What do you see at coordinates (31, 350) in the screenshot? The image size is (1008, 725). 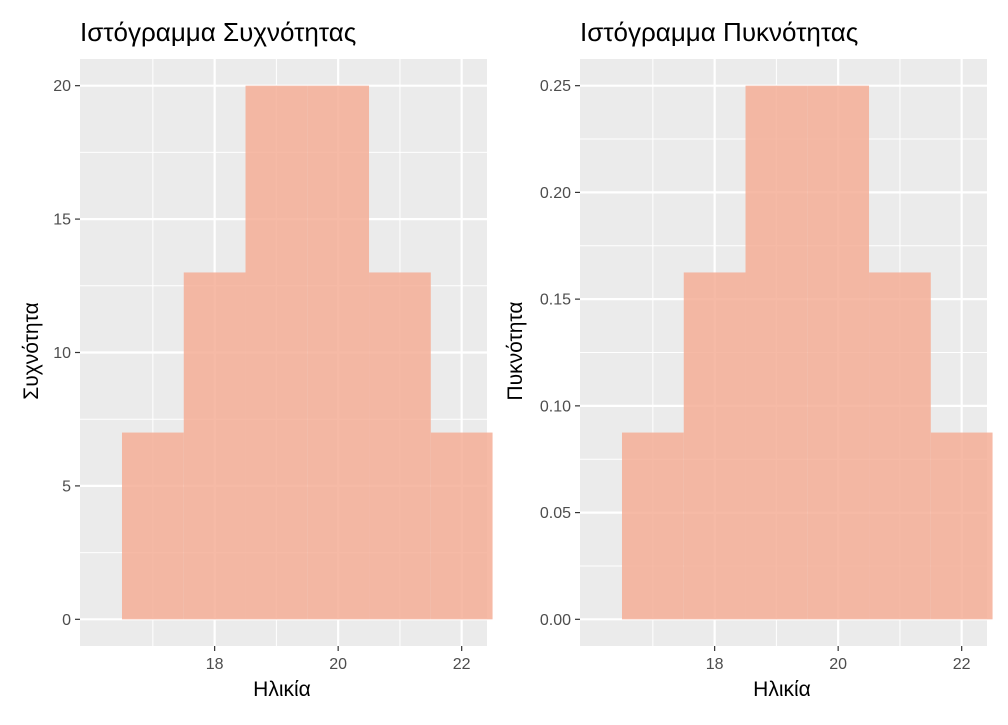 I see `y-axis-title: Συχνότητα` at bounding box center [31, 350].